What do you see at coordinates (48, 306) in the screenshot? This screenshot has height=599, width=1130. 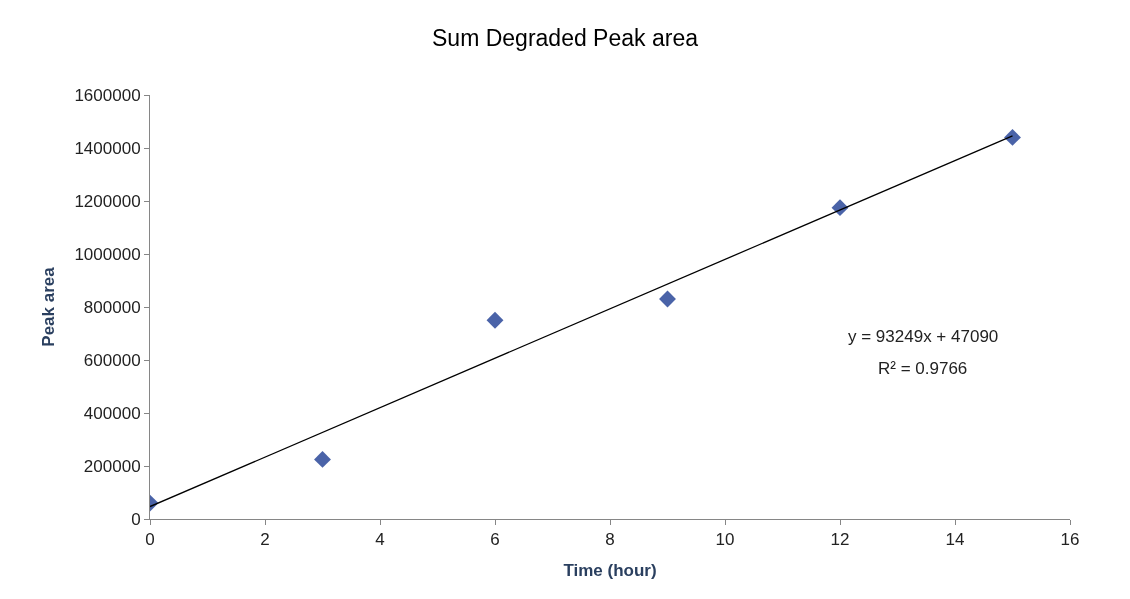 I see `y-axis-title: Peak area` at bounding box center [48, 306].